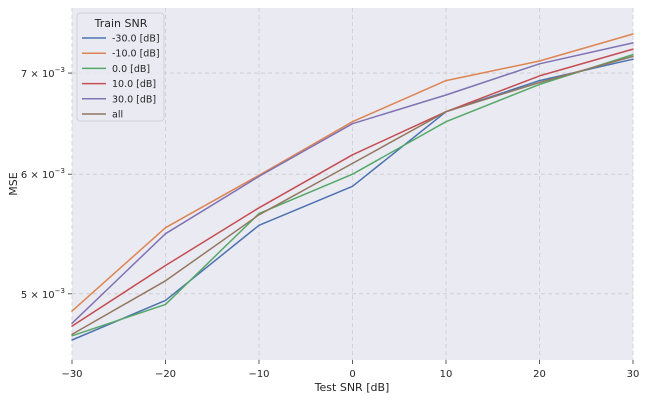 This screenshot has height=403, width=649. I want to click on x-tick-label: 30, so click(633, 374).